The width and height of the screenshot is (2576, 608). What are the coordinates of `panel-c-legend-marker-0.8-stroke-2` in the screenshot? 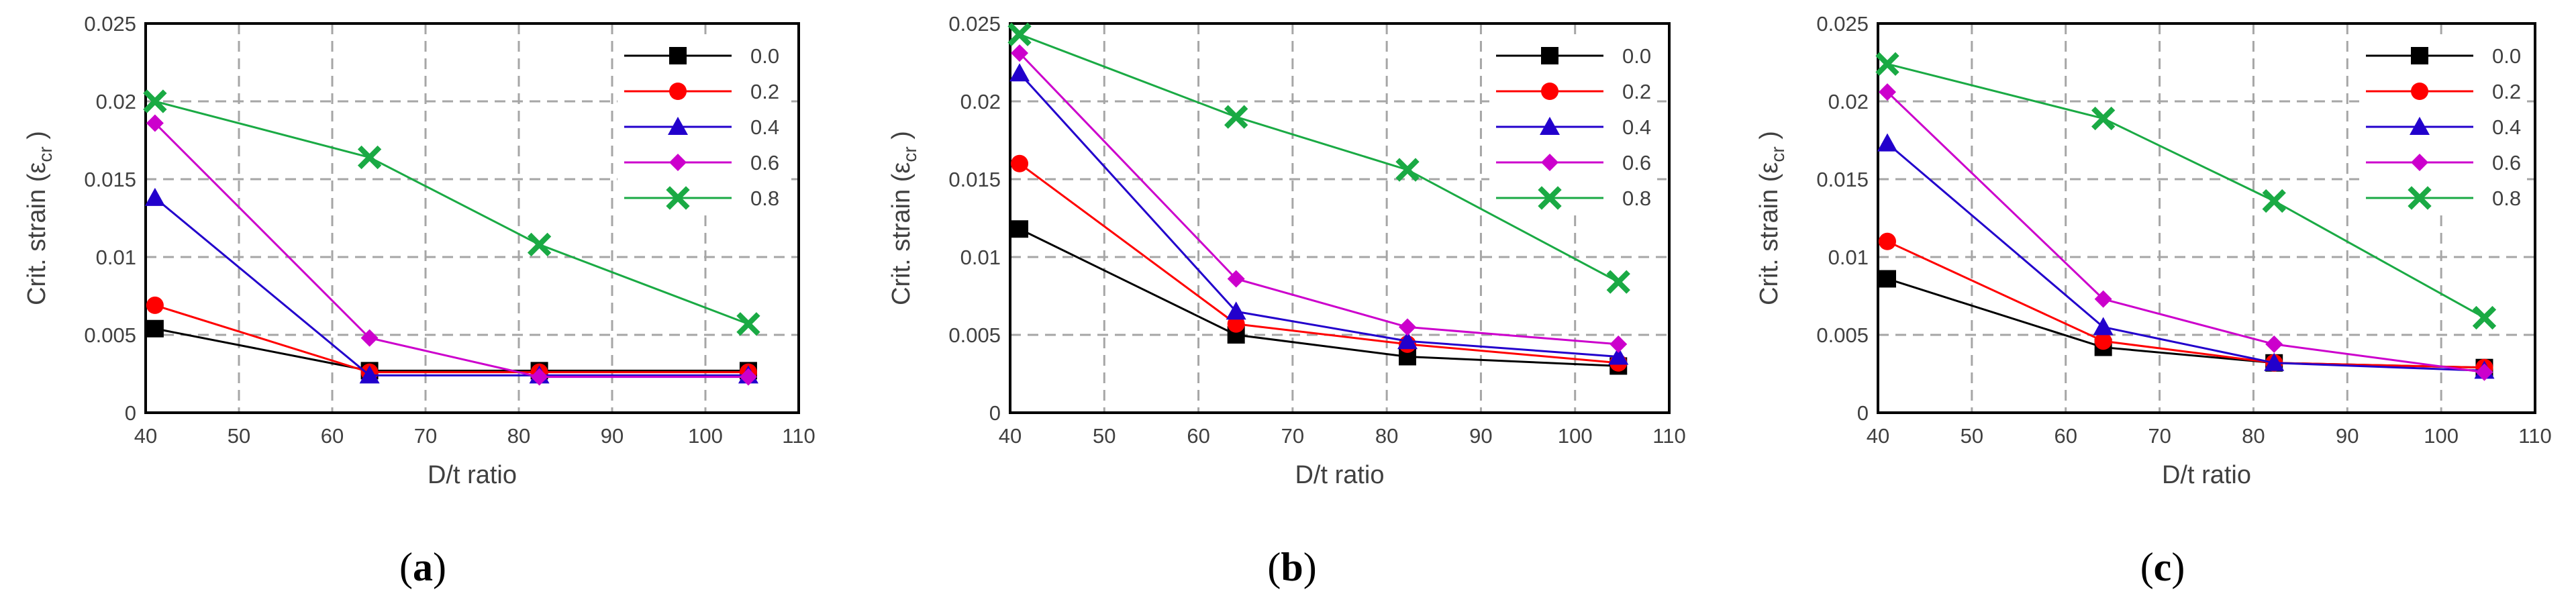 It's located at (2420, 198).